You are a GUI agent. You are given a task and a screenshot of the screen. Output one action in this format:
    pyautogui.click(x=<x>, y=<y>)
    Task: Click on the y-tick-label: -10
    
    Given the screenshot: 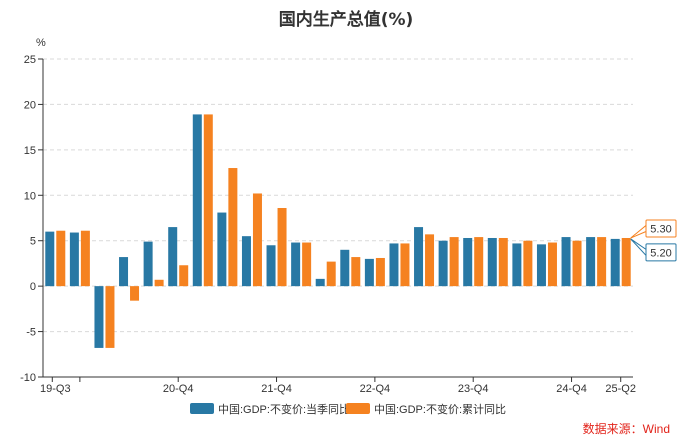 What is the action you would take?
    pyautogui.click(x=28, y=378)
    